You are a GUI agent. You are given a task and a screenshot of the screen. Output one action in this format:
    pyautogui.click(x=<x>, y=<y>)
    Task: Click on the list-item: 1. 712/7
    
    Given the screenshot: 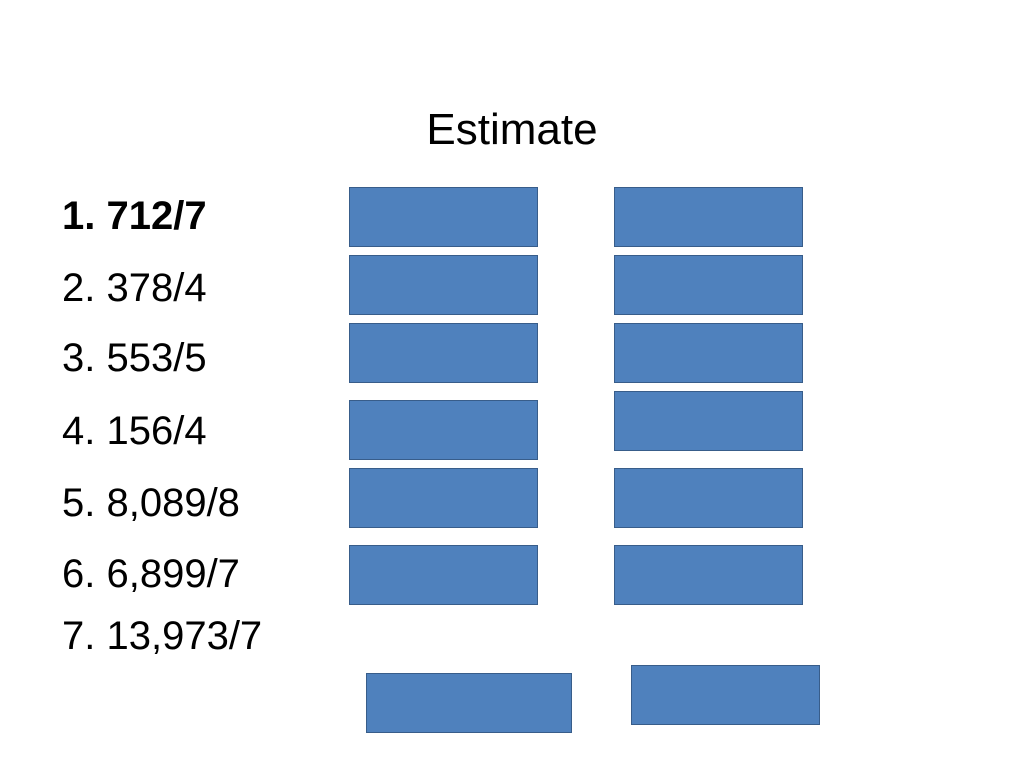 What is the action you would take?
    pyautogui.click(x=134, y=216)
    